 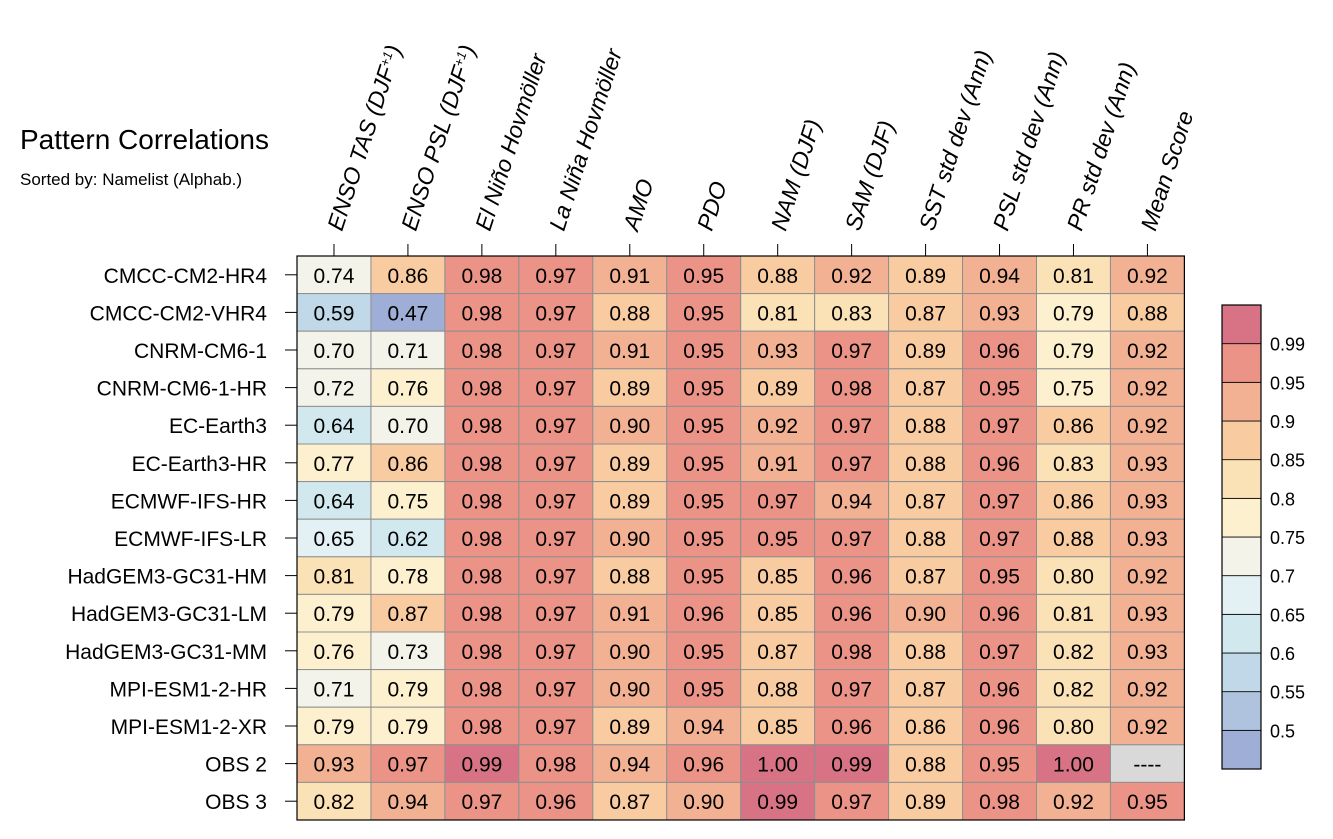 What do you see at coordinates (407, 539) in the screenshot?
I see `cell-value-label: 0.62` at bounding box center [407, 539].